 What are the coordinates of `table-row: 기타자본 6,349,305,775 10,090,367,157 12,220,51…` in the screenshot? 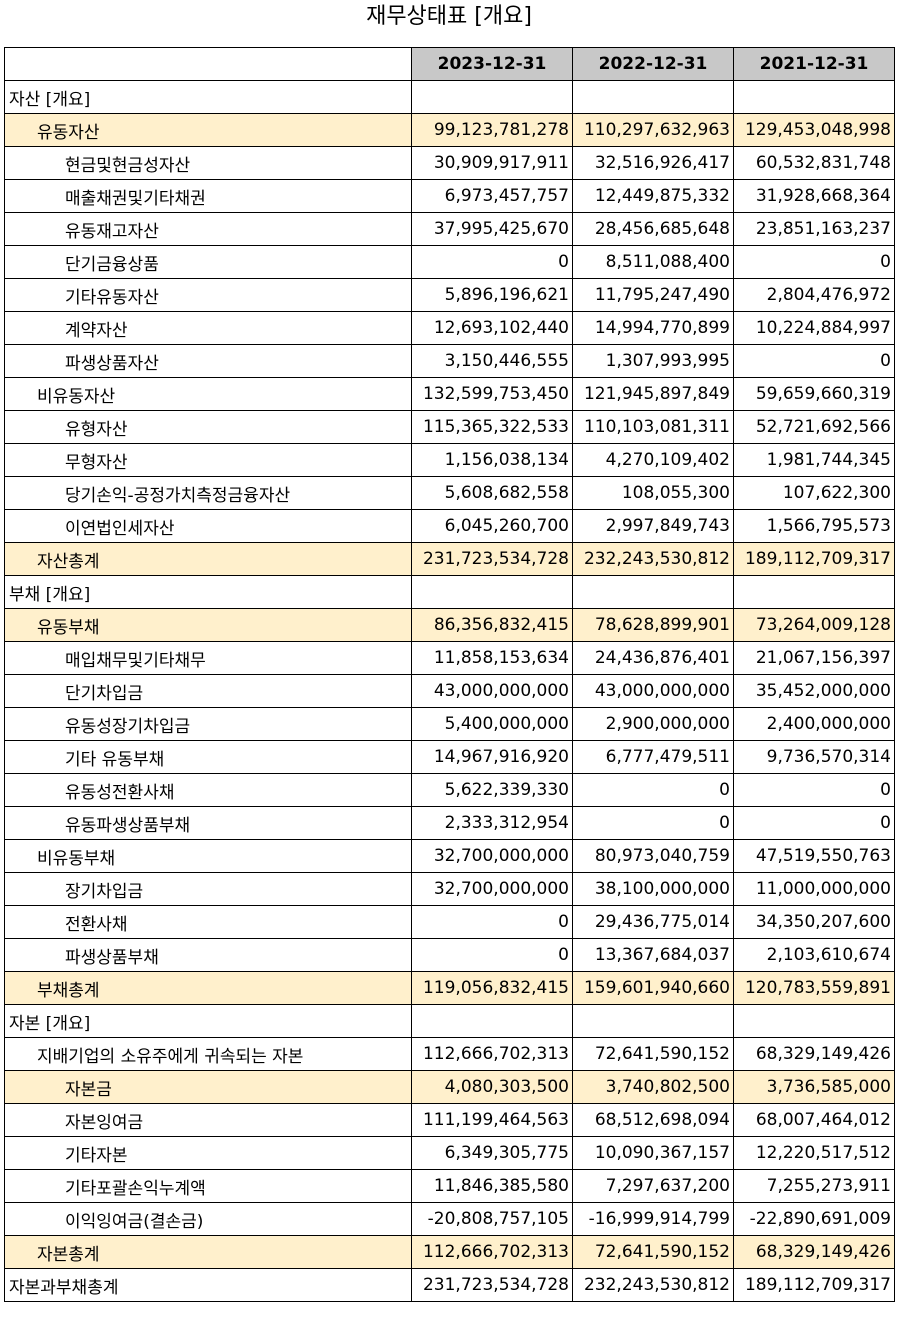 It's located at (449, 1153).